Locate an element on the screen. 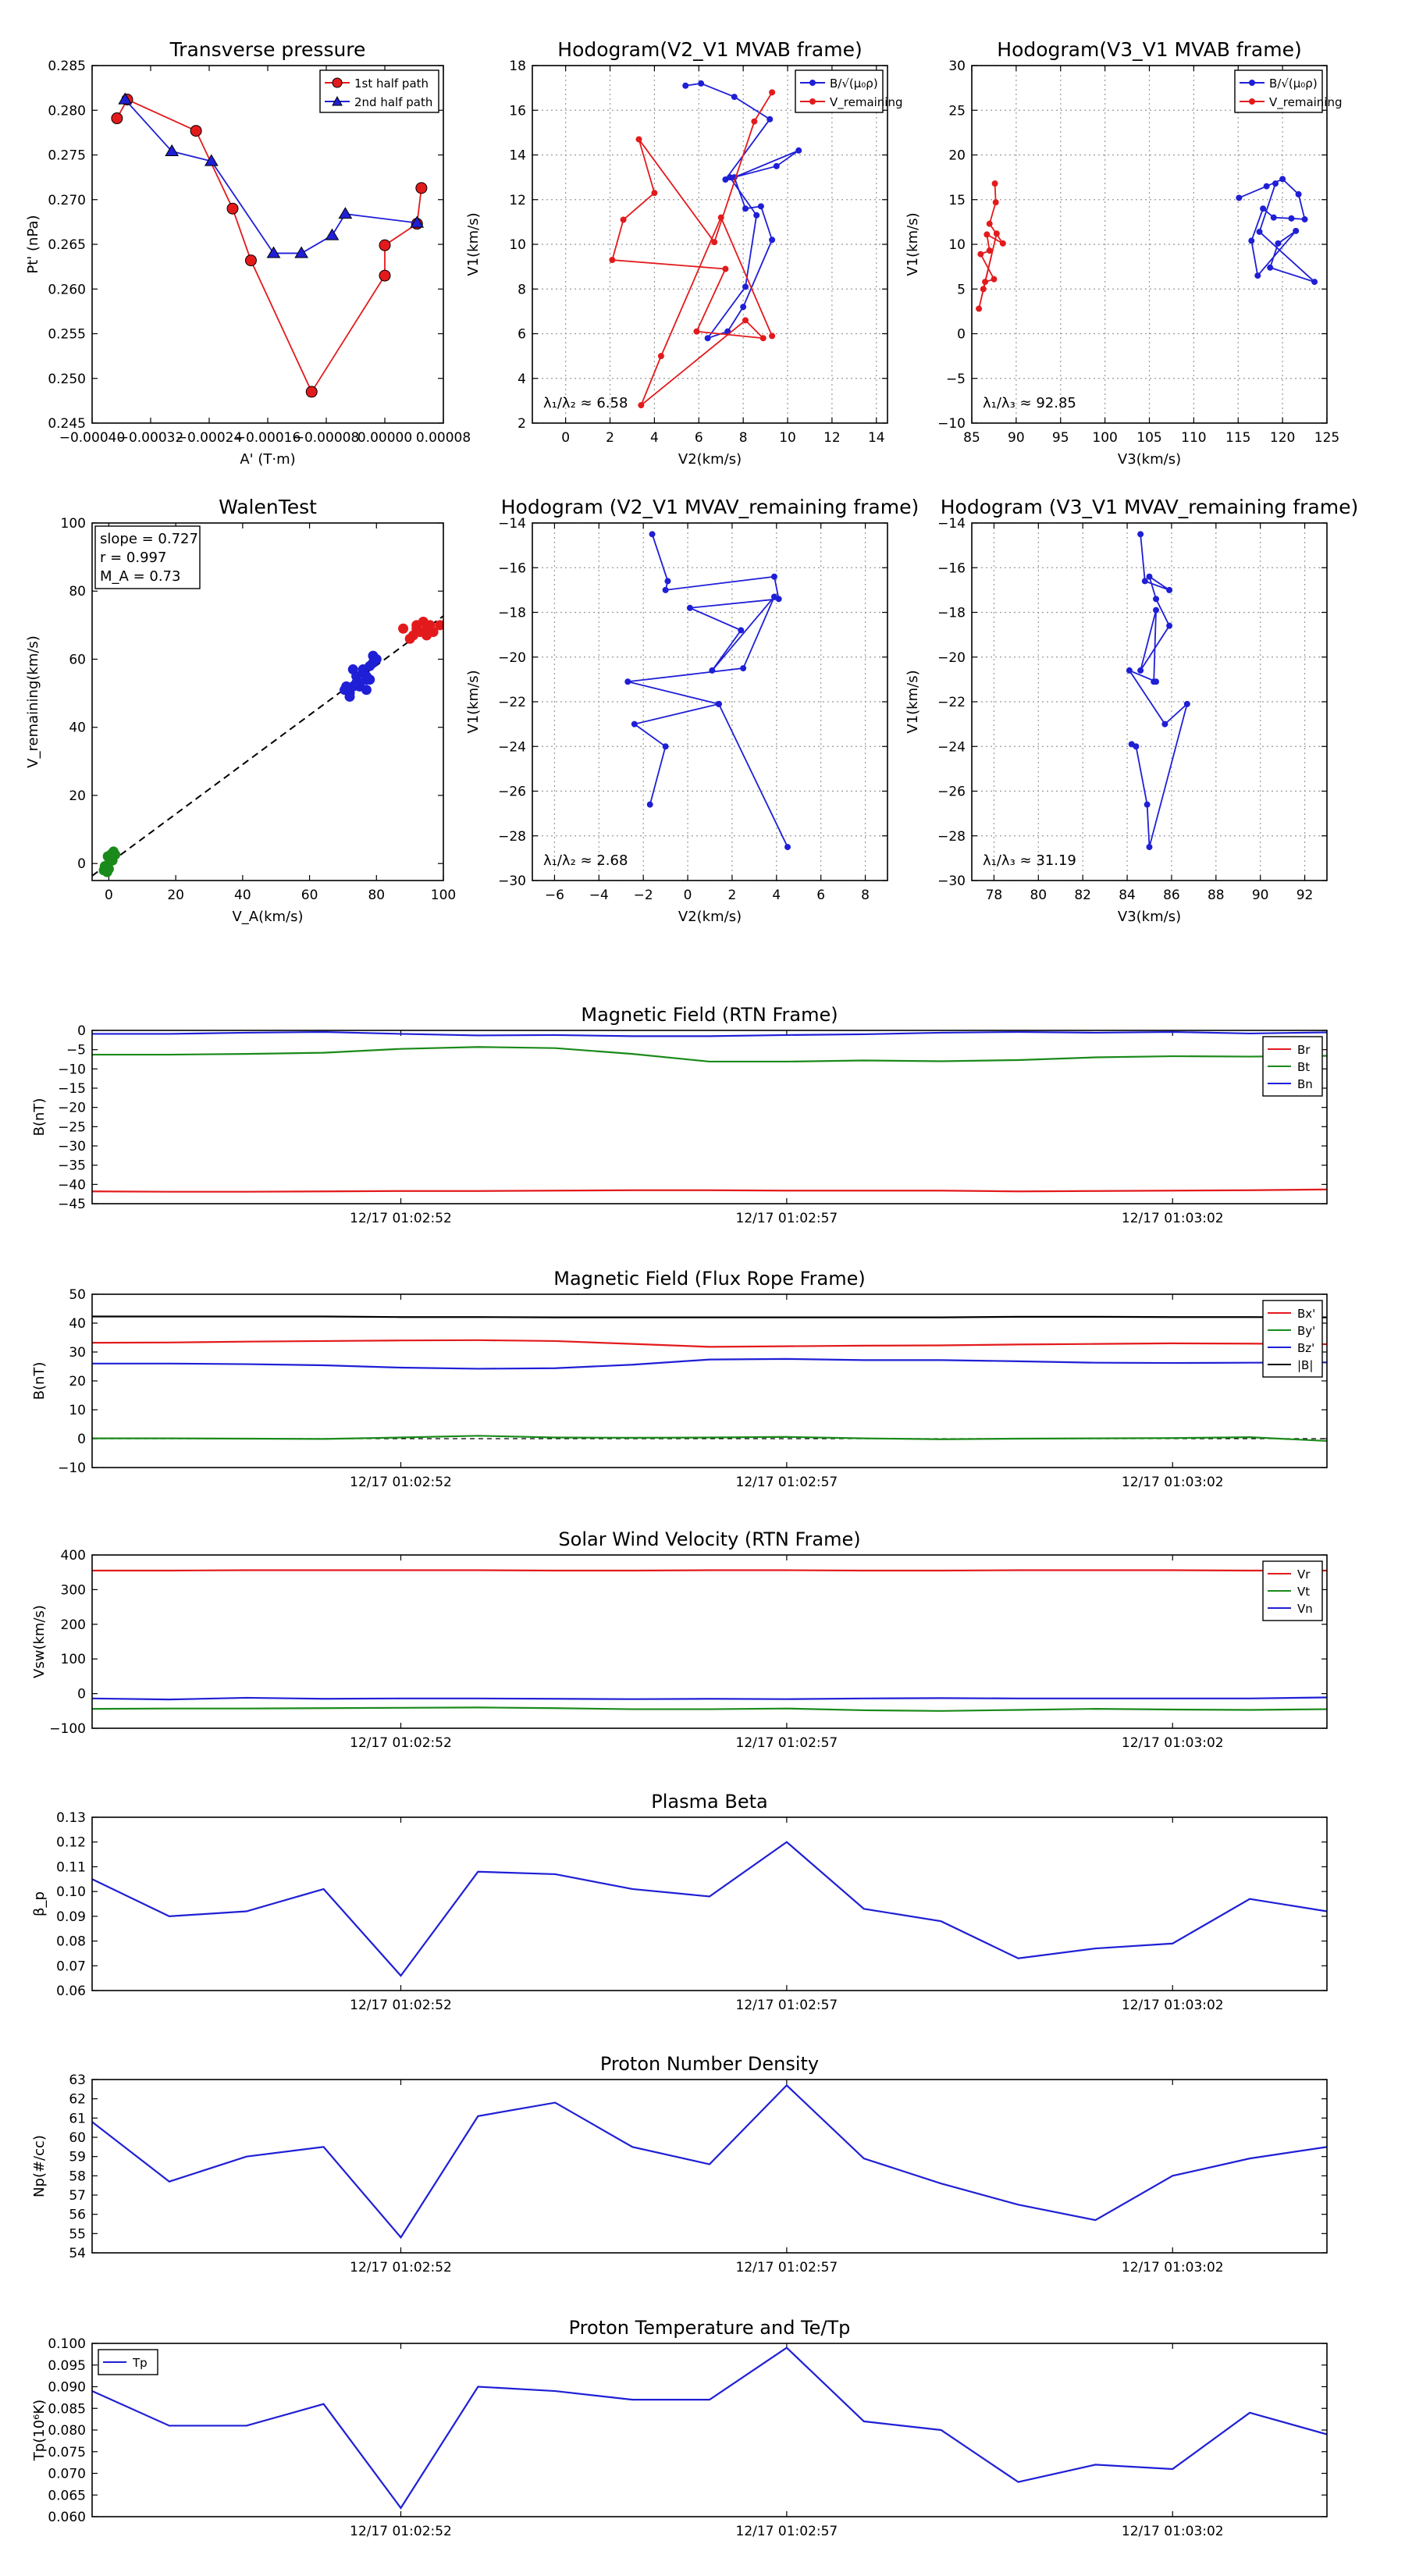 The height and width of the screenshot is (2576, 1405). legend-label: Tp is located at coordinates (140, 2363).